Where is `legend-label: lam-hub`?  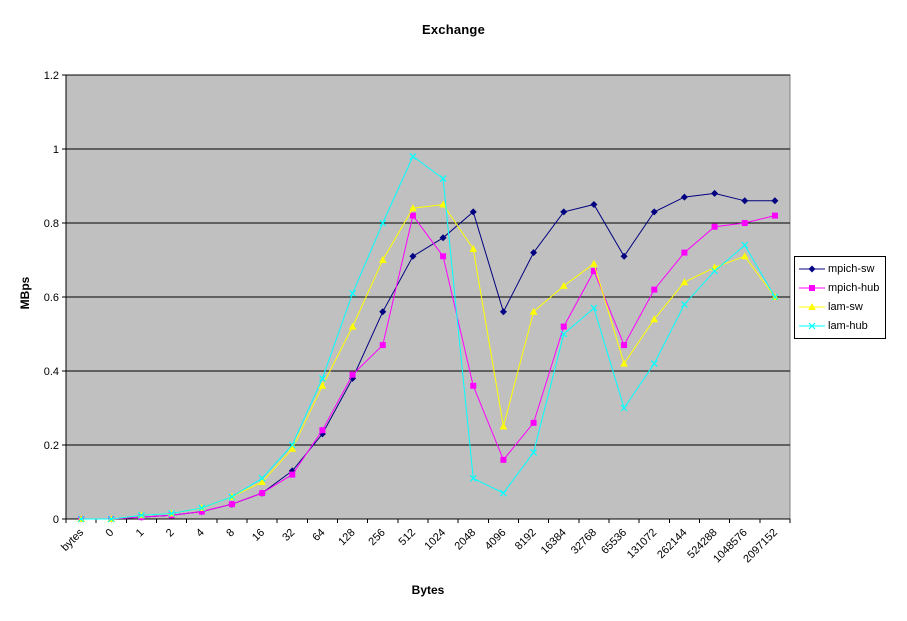
legend-label: lam-hub is located at coordinates (848, 326).